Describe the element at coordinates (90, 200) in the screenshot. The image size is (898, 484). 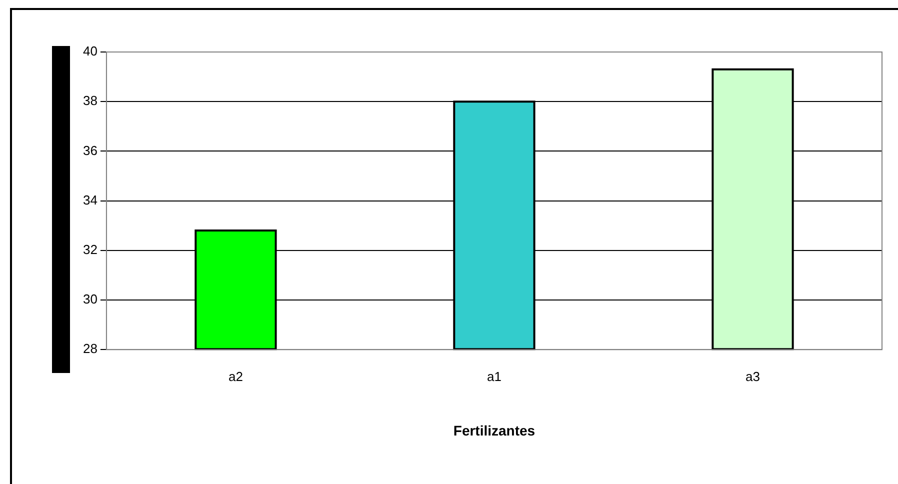
I see `y-tick-label: 34` at that location.